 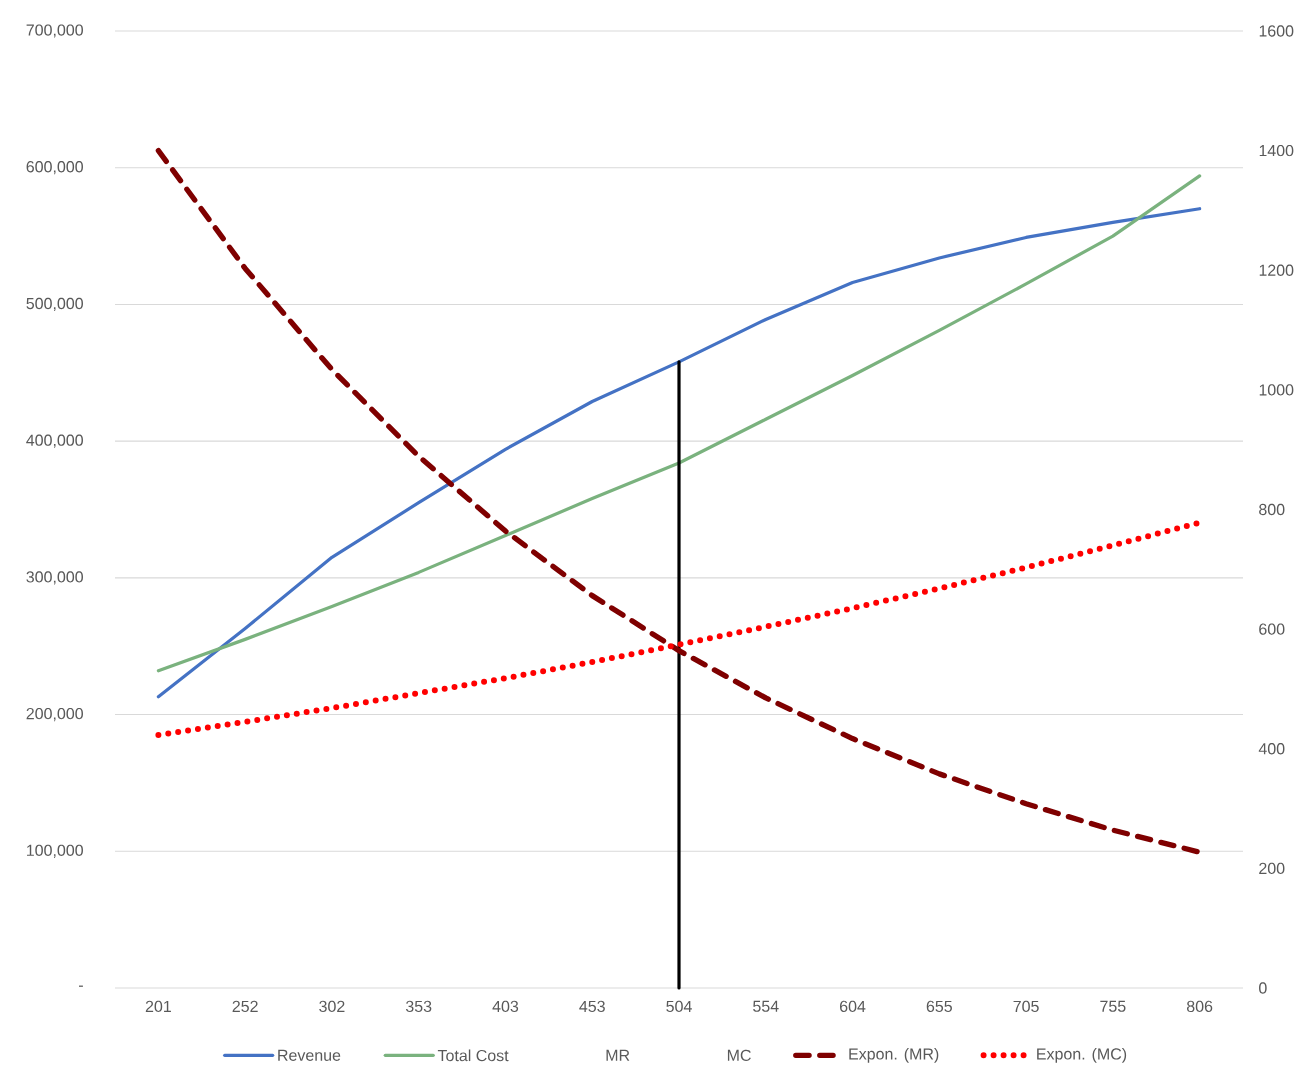 What do you see at coordinates (245, 1006) in the screenshot?
I see `x-tick-label: 252` at bounding box center [245, 1006].